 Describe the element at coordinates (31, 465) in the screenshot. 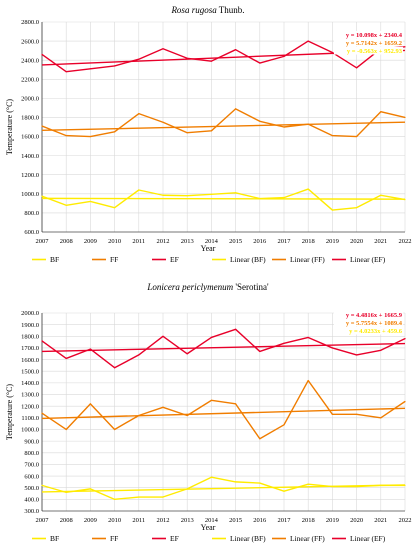

I see `y-tick-label: 700.0` at that location.